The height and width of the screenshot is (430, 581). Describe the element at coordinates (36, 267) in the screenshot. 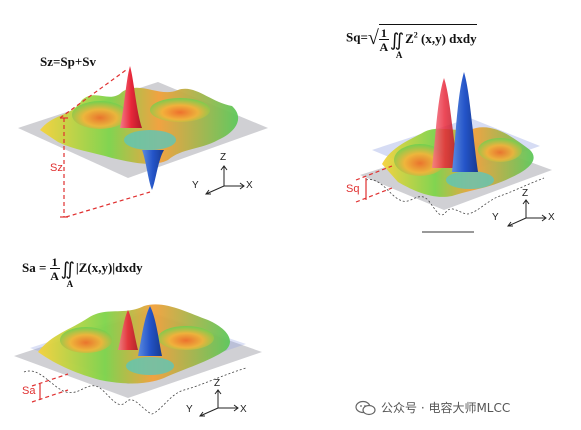

I see `sa-formula-prefix: Sa =` at that location.